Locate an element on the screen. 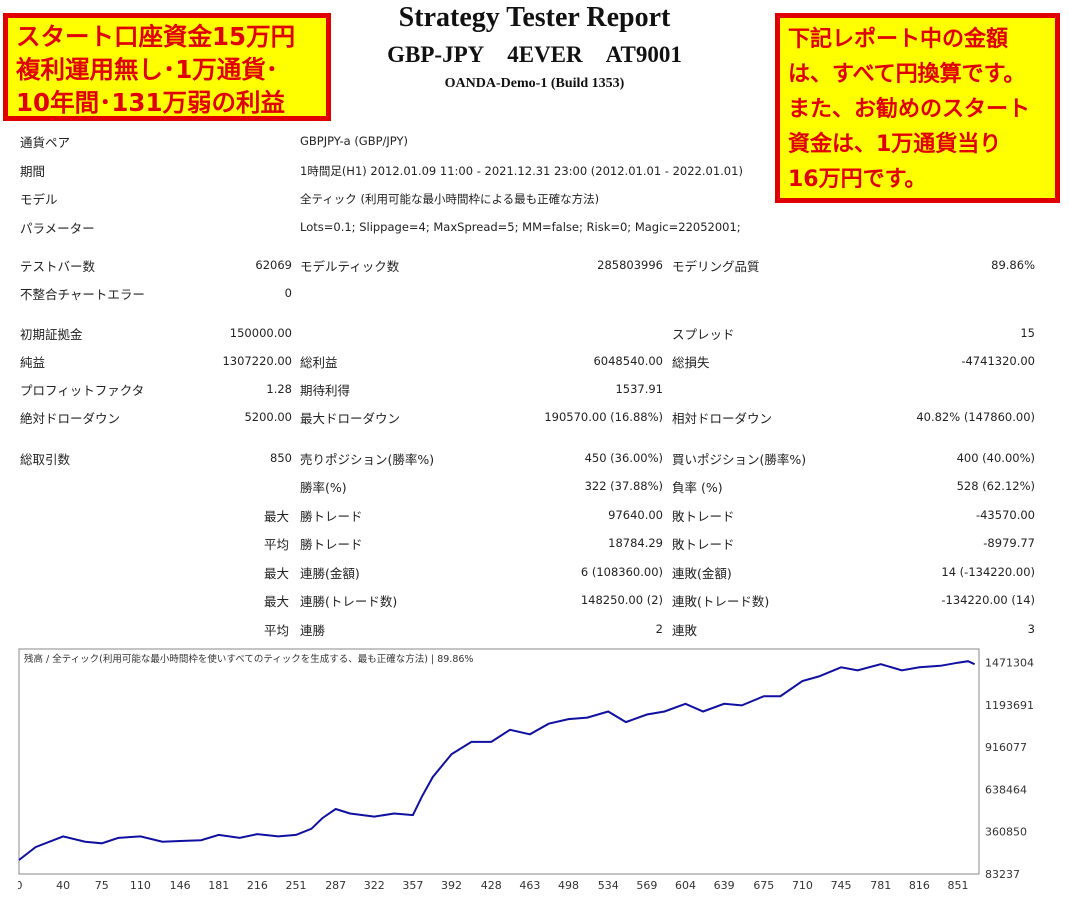 The width and height of the screenshot is (1069, 897). avg-cons-loss-value: 3 is located at coordinates (1031, 629).